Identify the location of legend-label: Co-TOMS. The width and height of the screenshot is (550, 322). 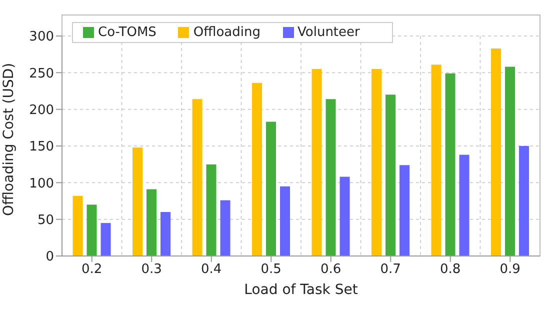
(127, 32).